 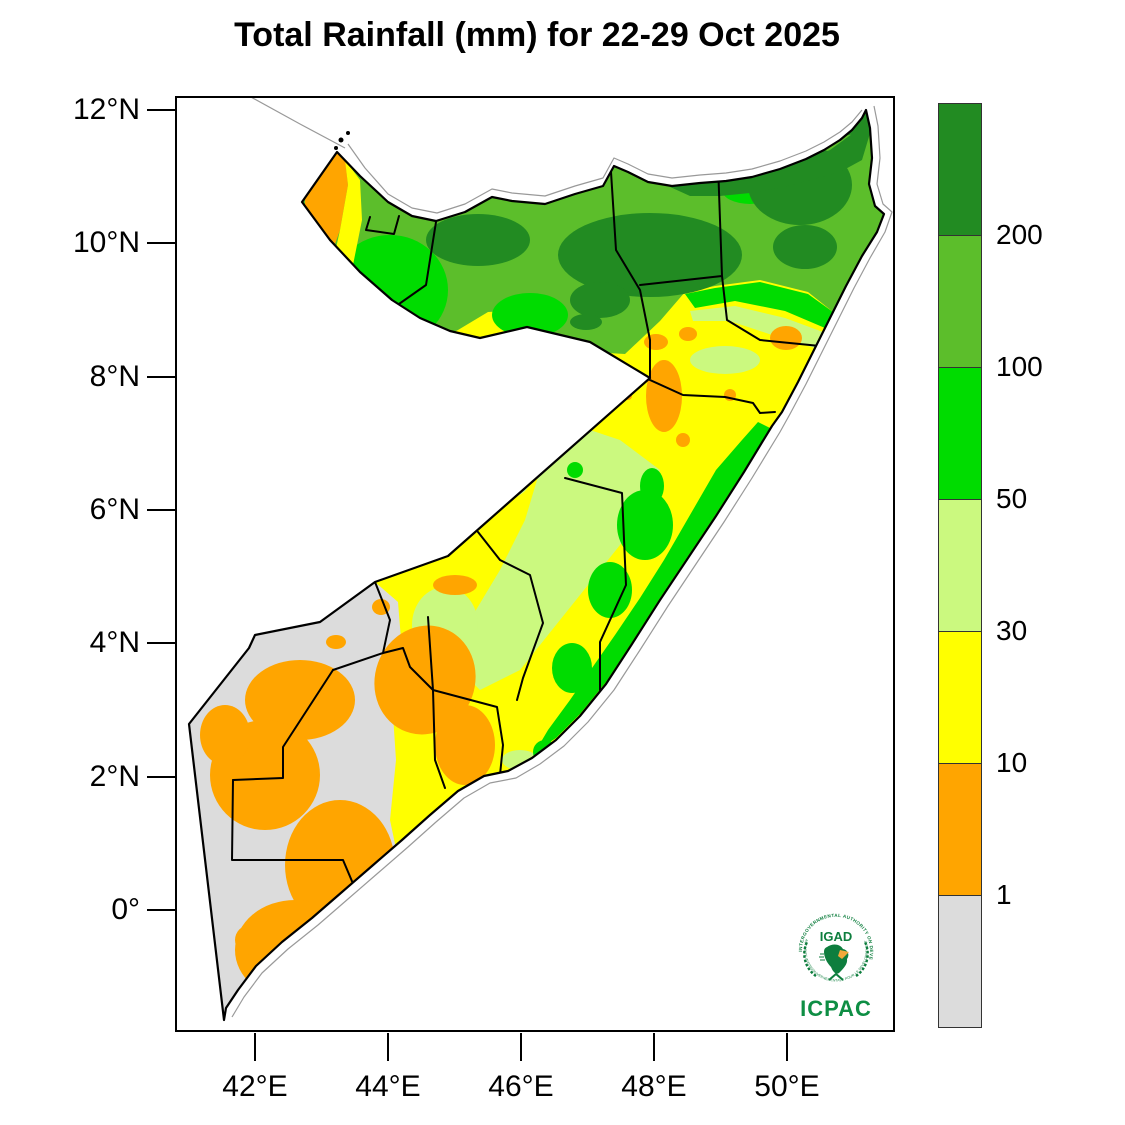 I want to click on north-offshore-line, so click(x=605, y=161).